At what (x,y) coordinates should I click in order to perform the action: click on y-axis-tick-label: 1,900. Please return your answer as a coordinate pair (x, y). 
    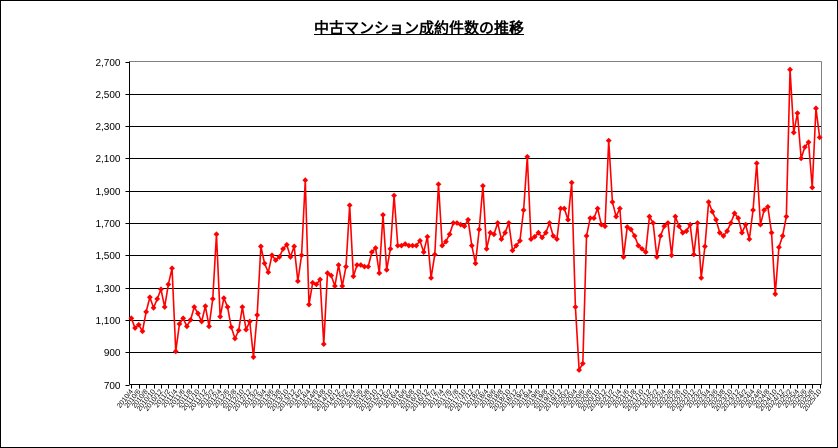
    Looking at the image, I should click on (107, 192).